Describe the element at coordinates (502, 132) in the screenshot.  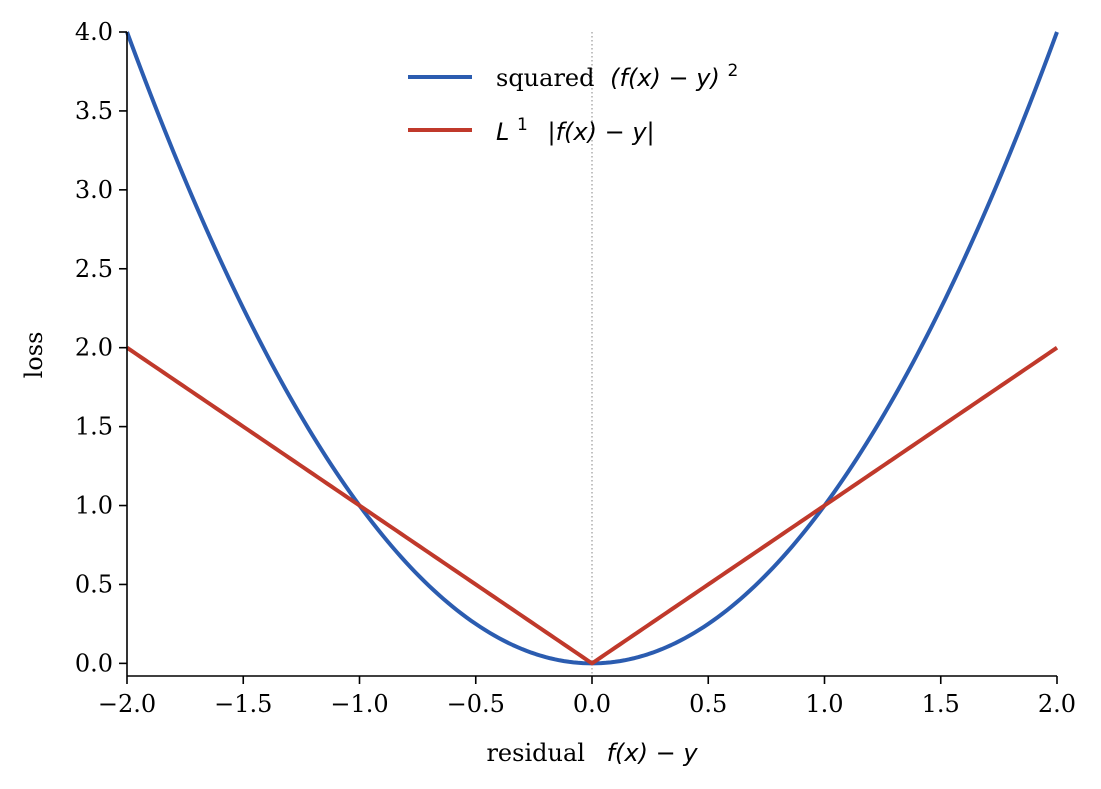
I see `legend-l1-L: L` at that location.